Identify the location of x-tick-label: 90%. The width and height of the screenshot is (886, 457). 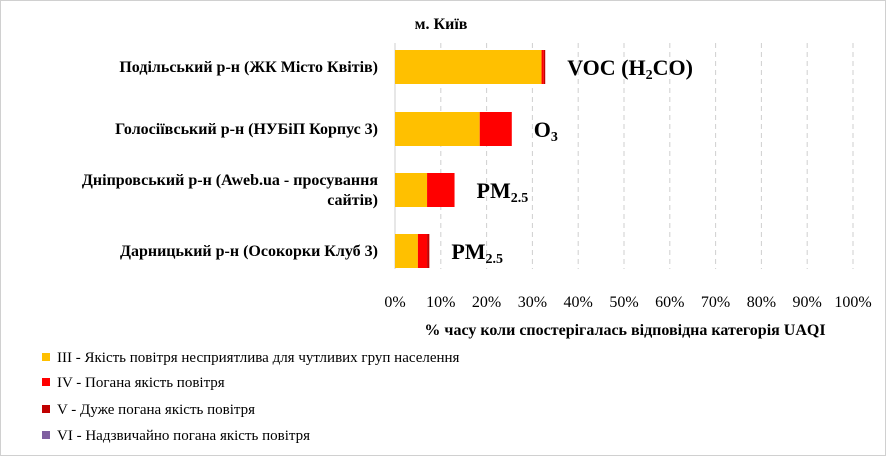
(807, 302).